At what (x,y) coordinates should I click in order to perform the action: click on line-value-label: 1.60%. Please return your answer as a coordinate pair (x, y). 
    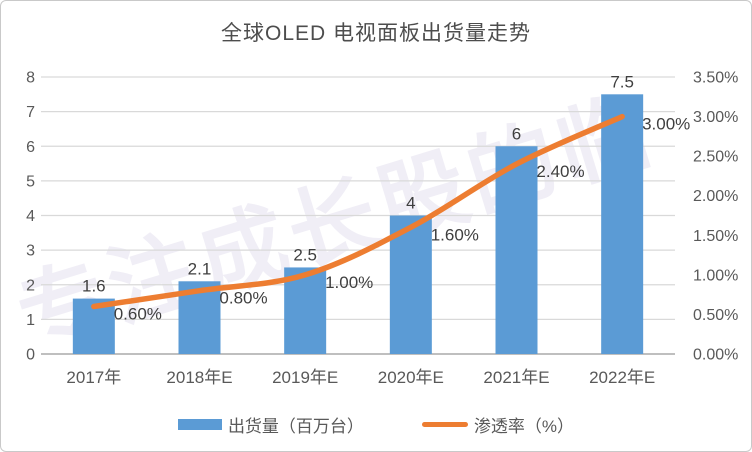
    Looking at the image, I should click on (455, 234).